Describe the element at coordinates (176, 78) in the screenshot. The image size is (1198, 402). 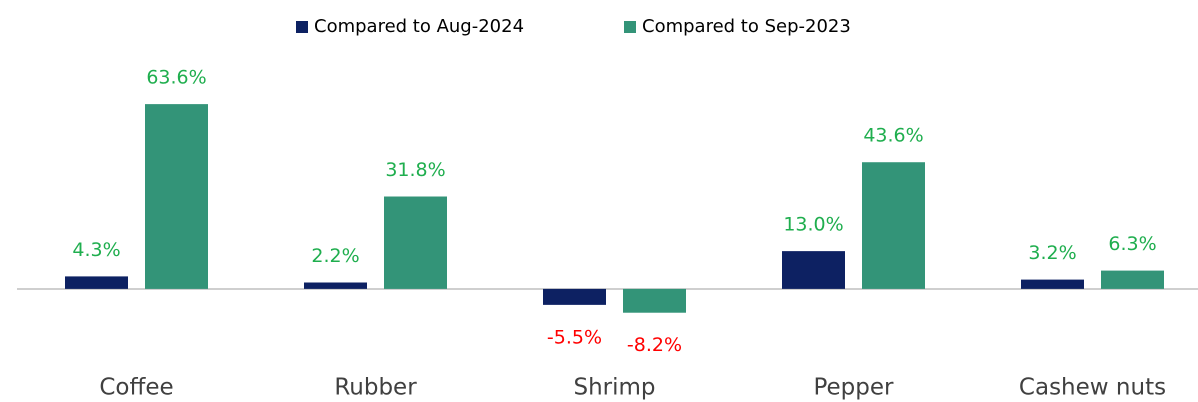
I see `value-label: 63.6%` at that location.